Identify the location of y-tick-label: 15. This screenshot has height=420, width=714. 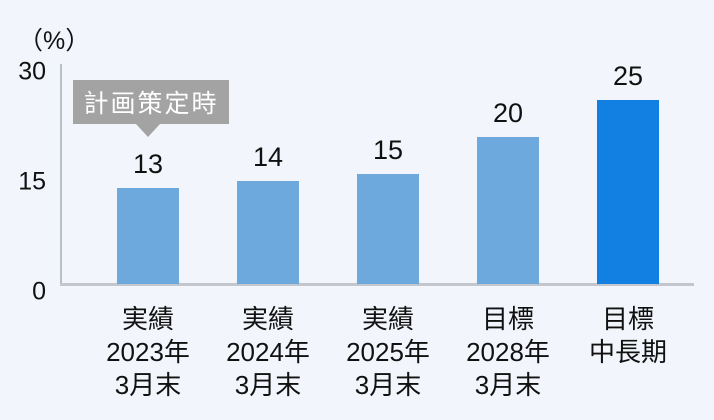
(32, 181).